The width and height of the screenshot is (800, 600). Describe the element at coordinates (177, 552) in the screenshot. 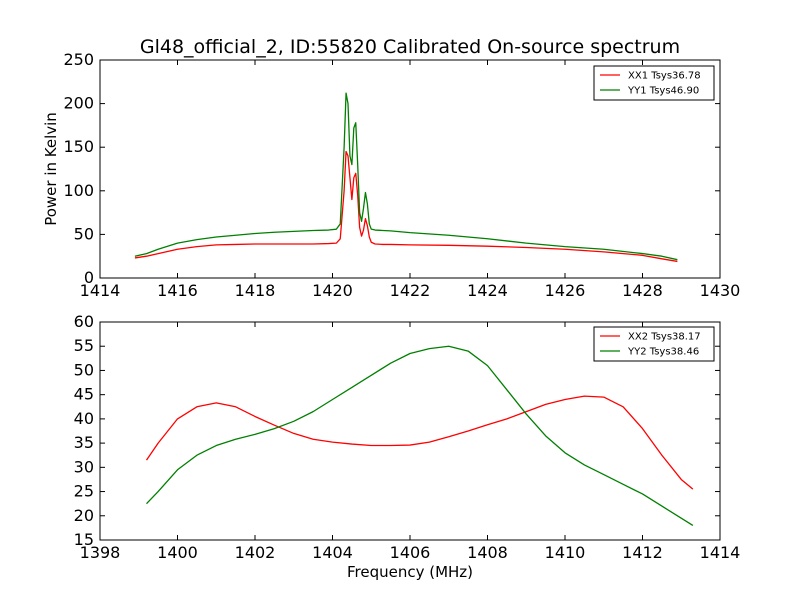

I see `bottom-chart-xtick-label: 1400` at that location.